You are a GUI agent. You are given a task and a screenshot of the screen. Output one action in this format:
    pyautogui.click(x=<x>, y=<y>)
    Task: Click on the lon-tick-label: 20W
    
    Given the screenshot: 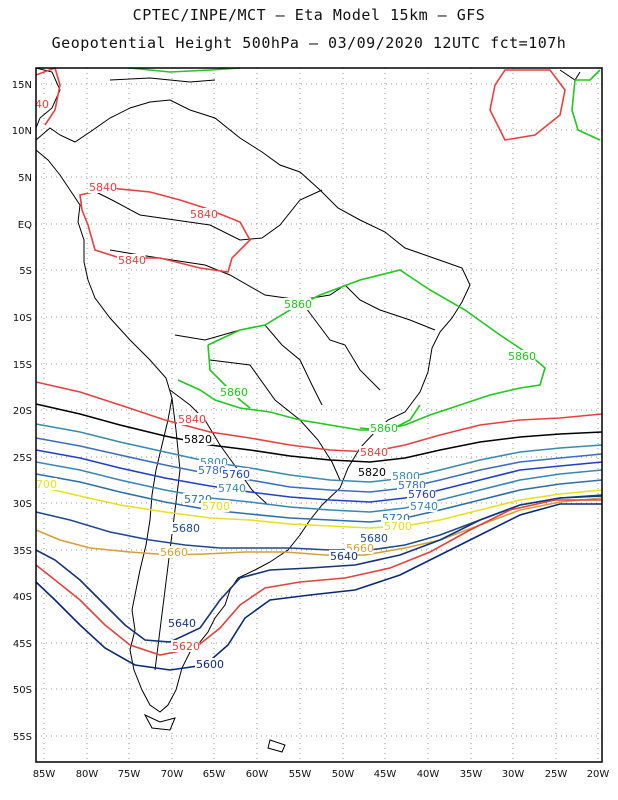 What is the action you would take?
    pyautogui.click(x=598, y=774)
    